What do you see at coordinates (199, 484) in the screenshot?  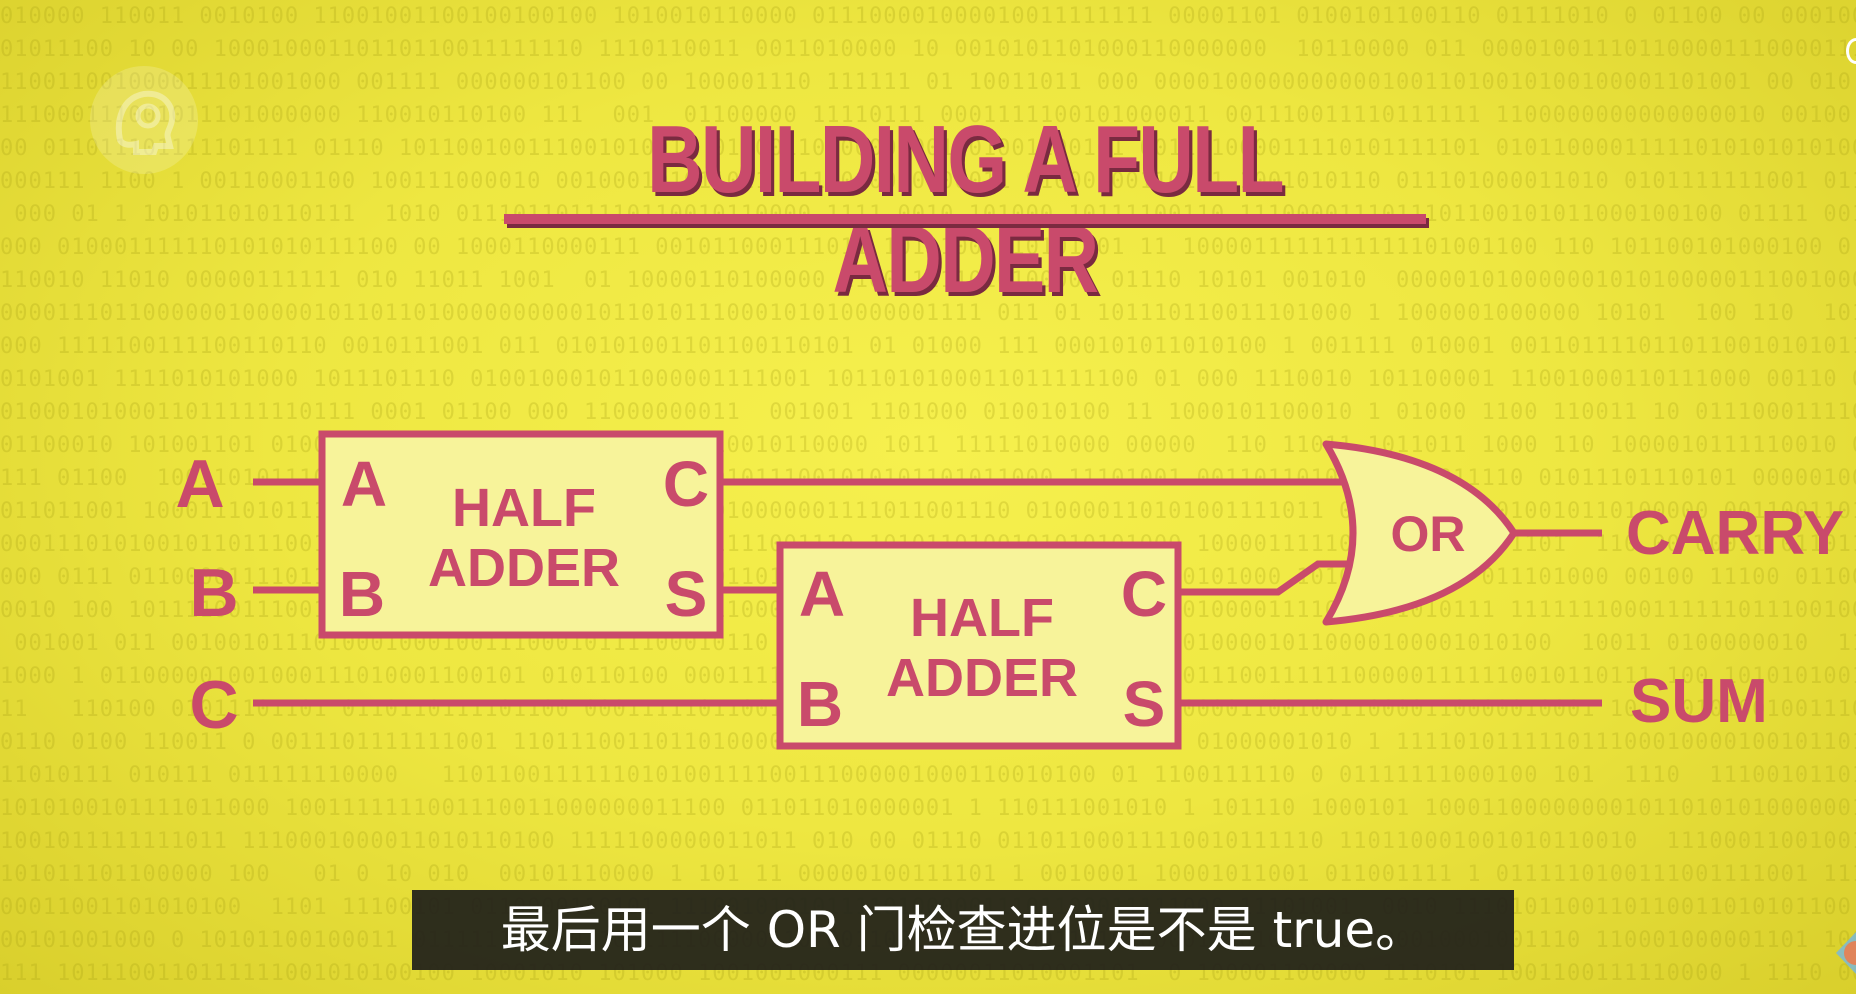 I see `input-a-label: A` at bounding box center [199, 484].